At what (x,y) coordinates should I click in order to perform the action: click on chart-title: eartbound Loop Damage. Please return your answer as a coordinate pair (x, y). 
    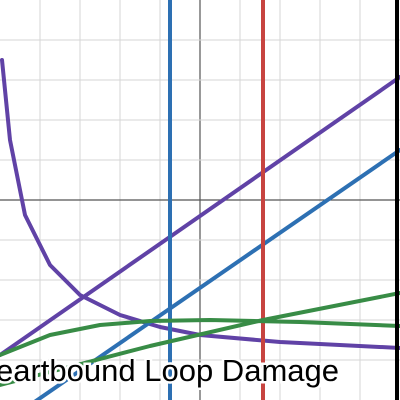
    Looking at the image, I should click on (169, 370).